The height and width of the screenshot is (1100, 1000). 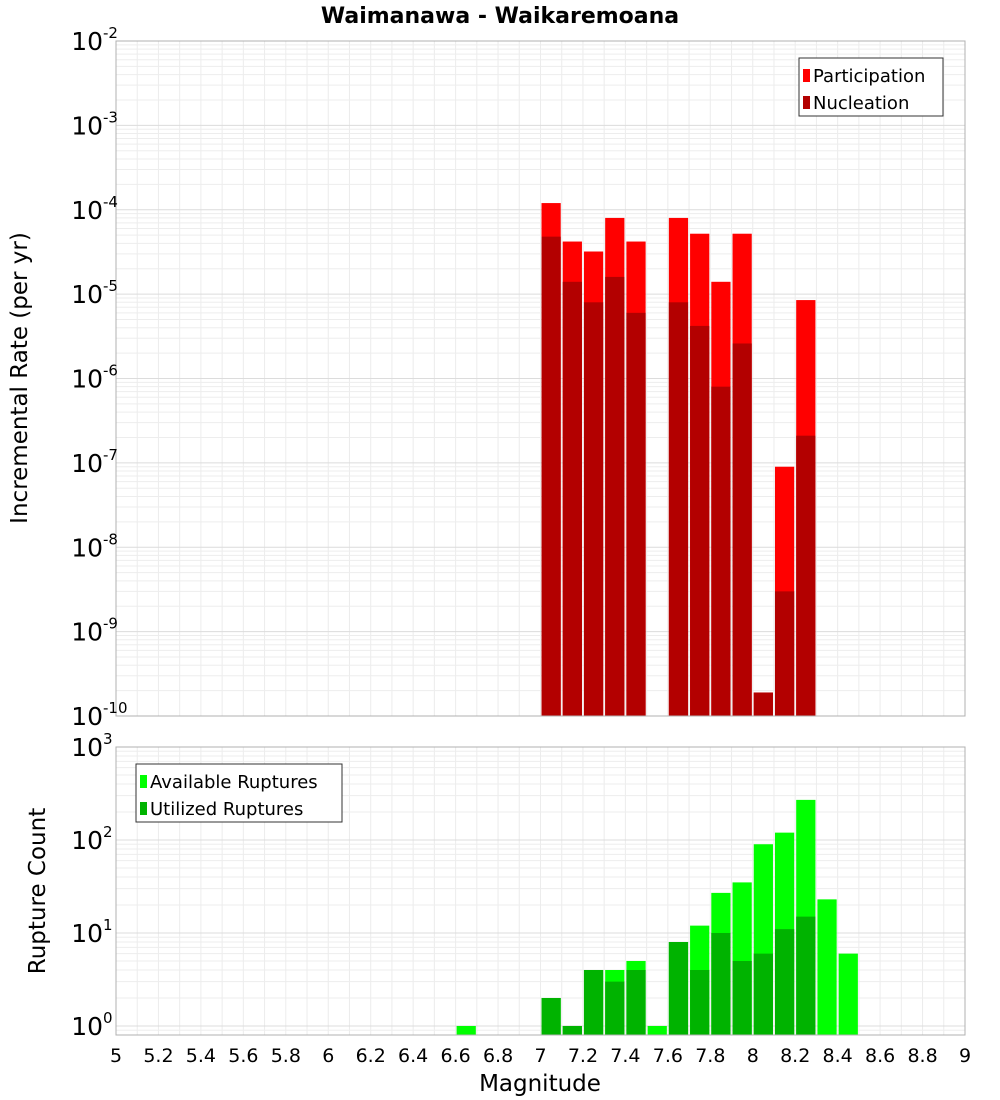 I want to click on bottom-legend: Available Ruptures Utilized Ruptures, so click(x=239, y=793).